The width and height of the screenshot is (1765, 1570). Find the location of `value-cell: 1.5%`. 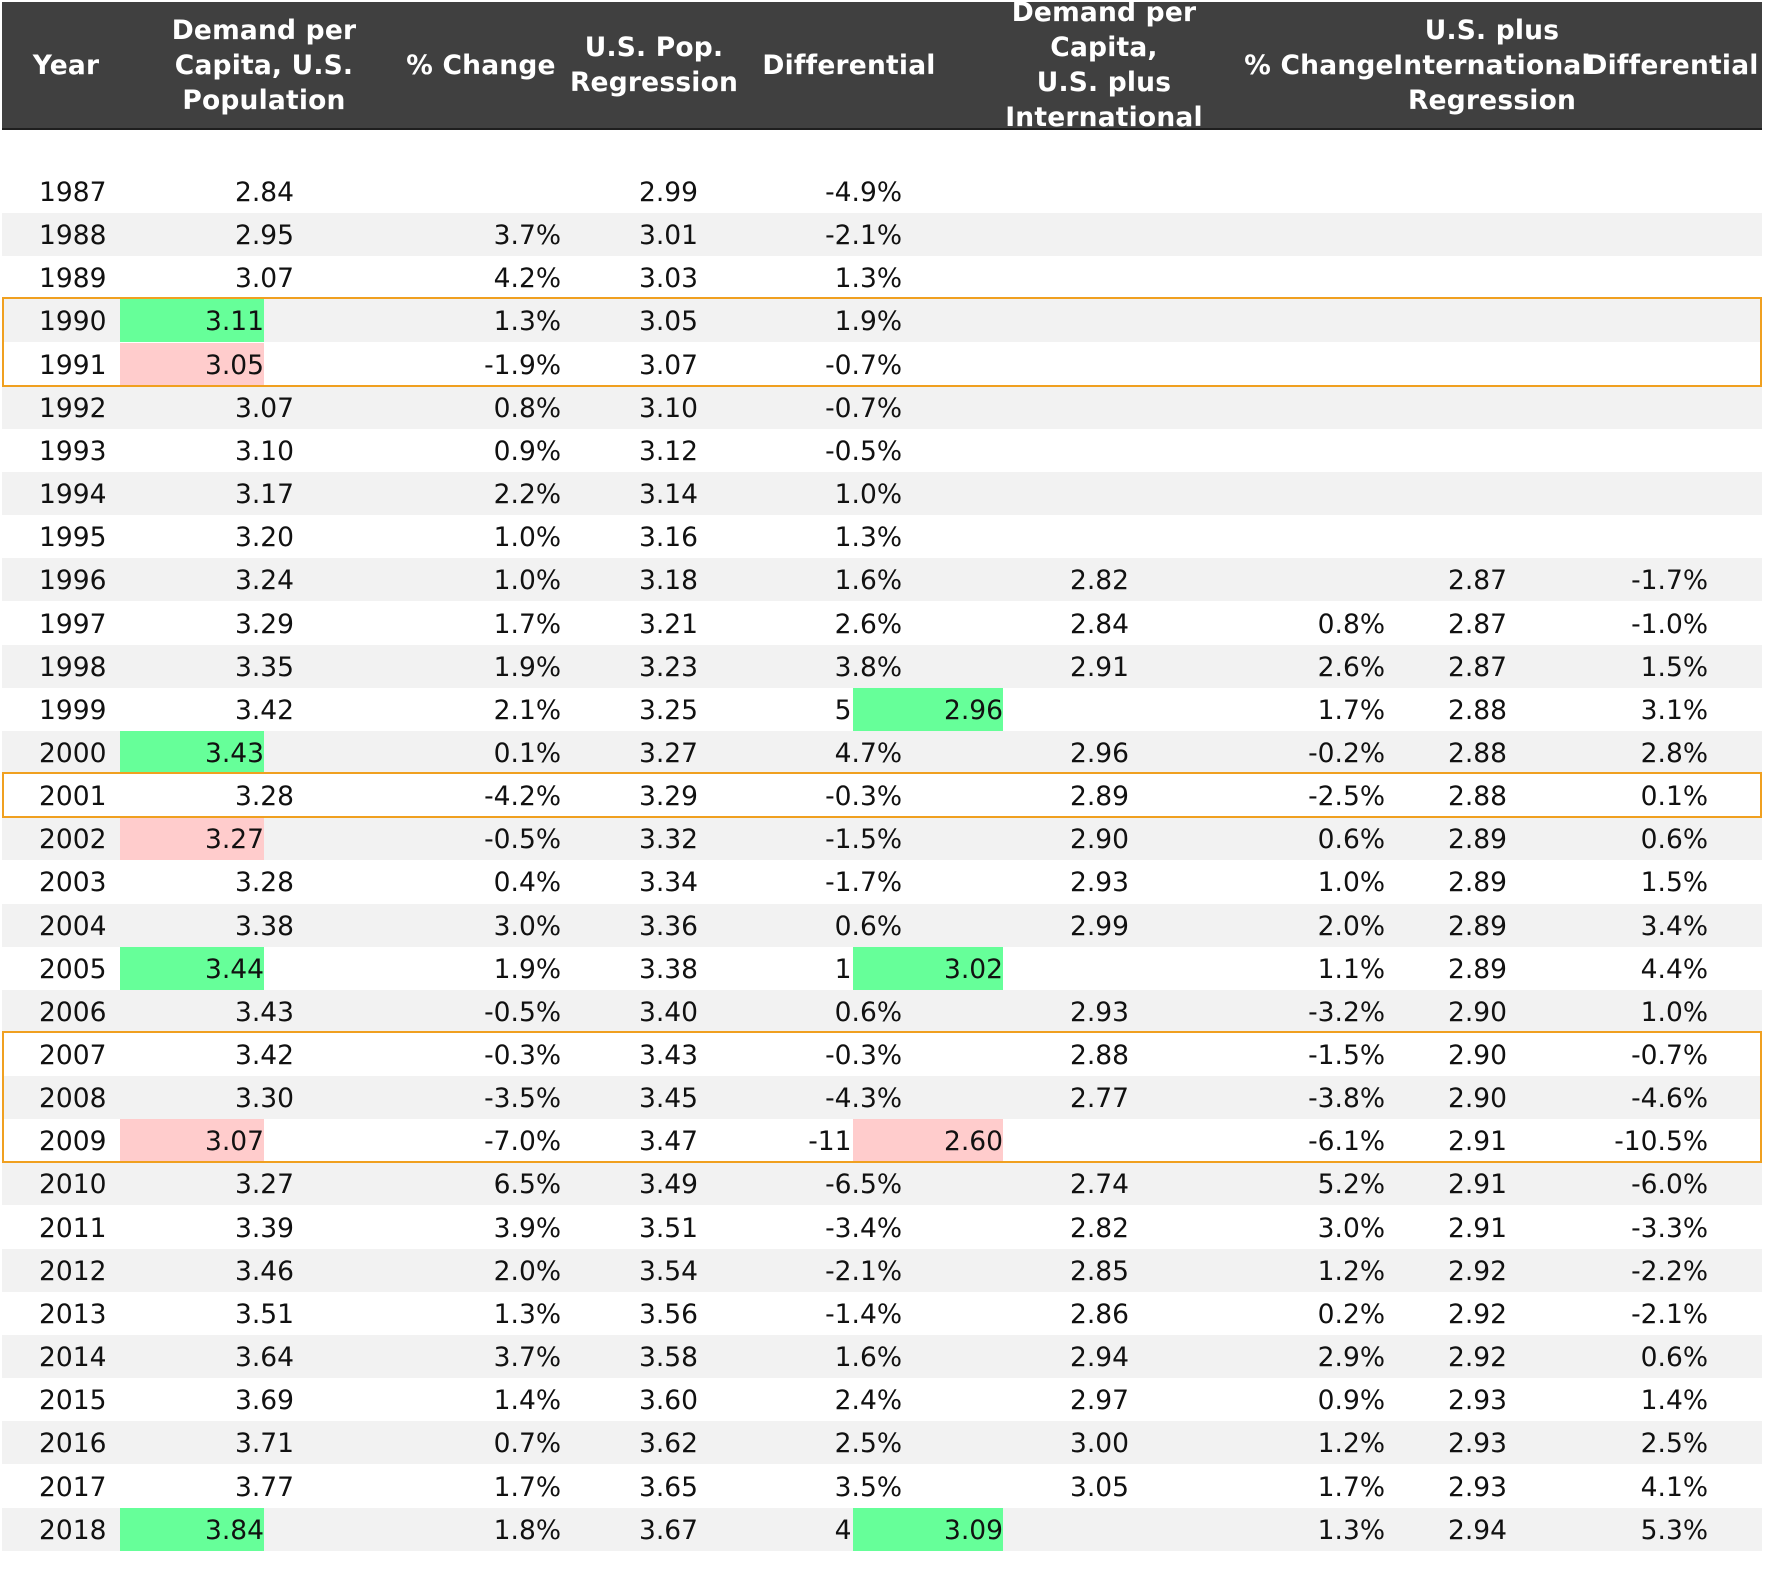

value-cell: 1.5% is located at coordinates (1674, 667).